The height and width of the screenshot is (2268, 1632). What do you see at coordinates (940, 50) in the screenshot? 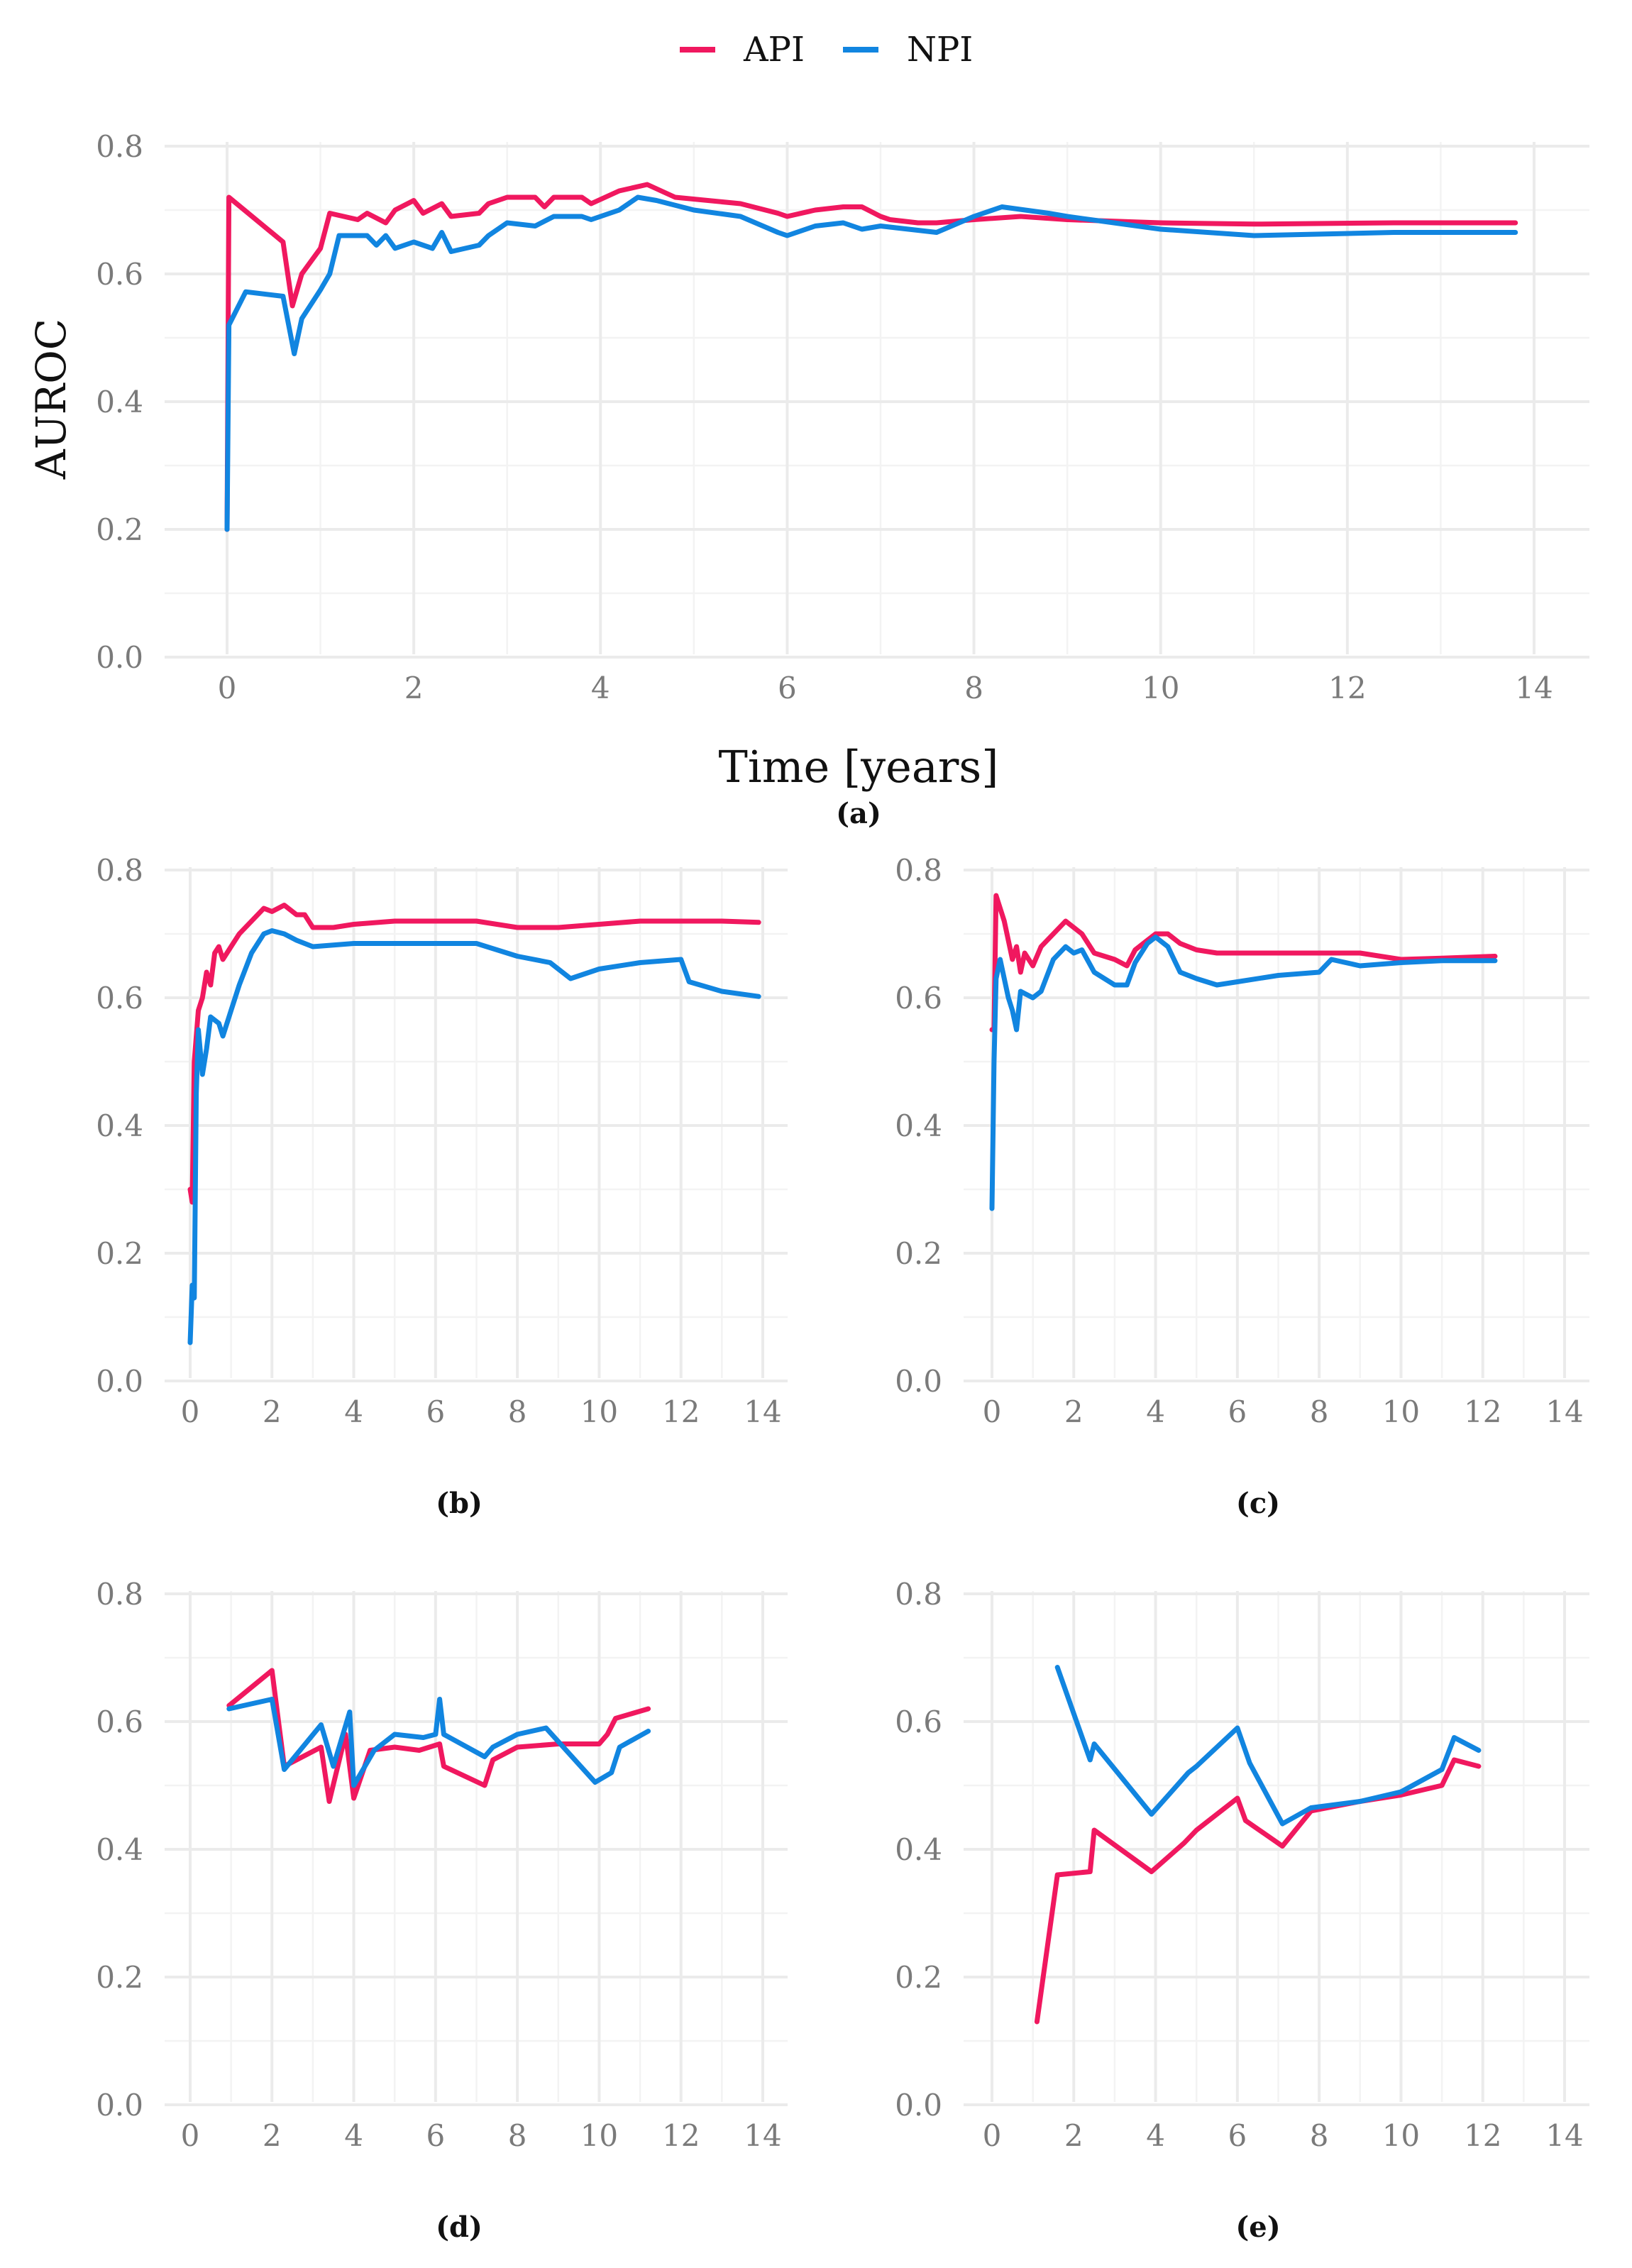
I see `legend-label-npi: NPI` at bounding box center [940, 50].